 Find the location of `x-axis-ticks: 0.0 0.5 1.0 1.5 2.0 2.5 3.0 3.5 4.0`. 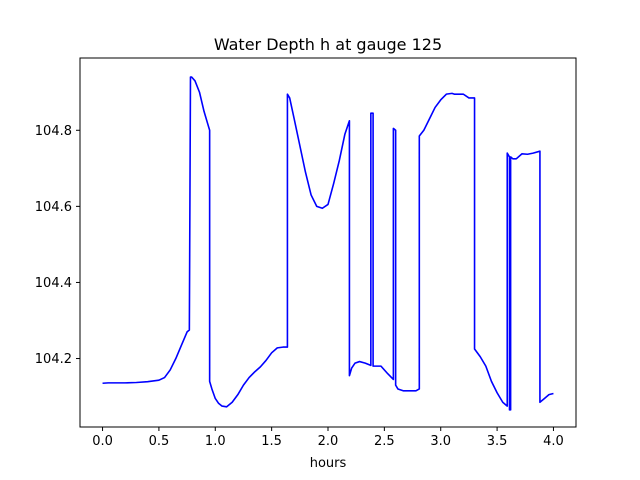

x-axis-ticks: 0.0 0.5 1.0 1.5 2.0 2.5 3.0 3.5 4.0 is located at coordinates (328, 438).